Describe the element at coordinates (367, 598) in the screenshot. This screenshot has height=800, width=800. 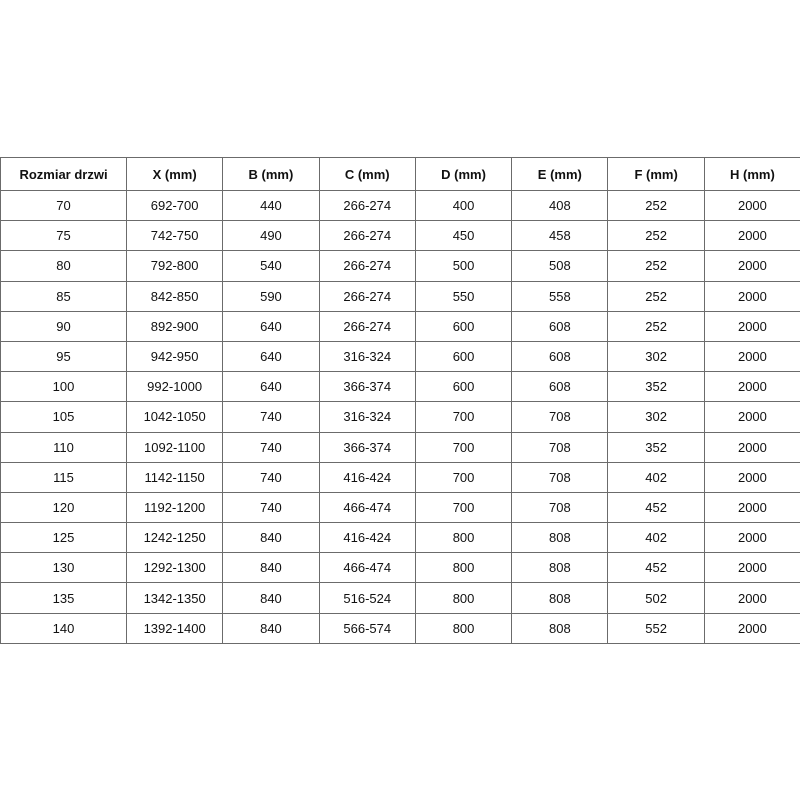
I see `table-cell: 516-524` at that location.